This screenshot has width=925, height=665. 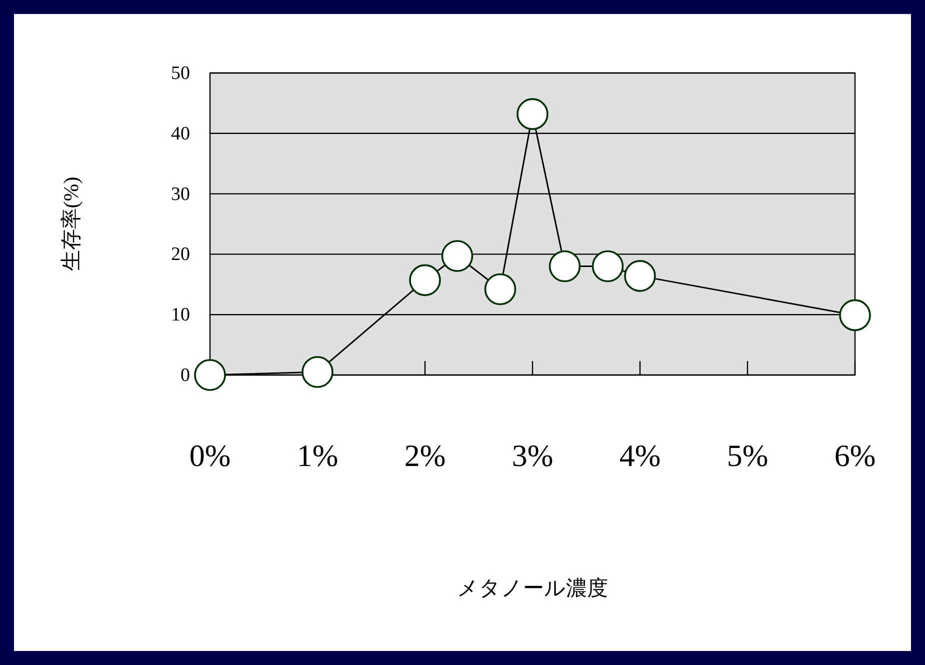 What do you see at coordinates (425, 455) in the screenshot?
I see `x-tick-label: 2%` at bounding box center [425, 455].